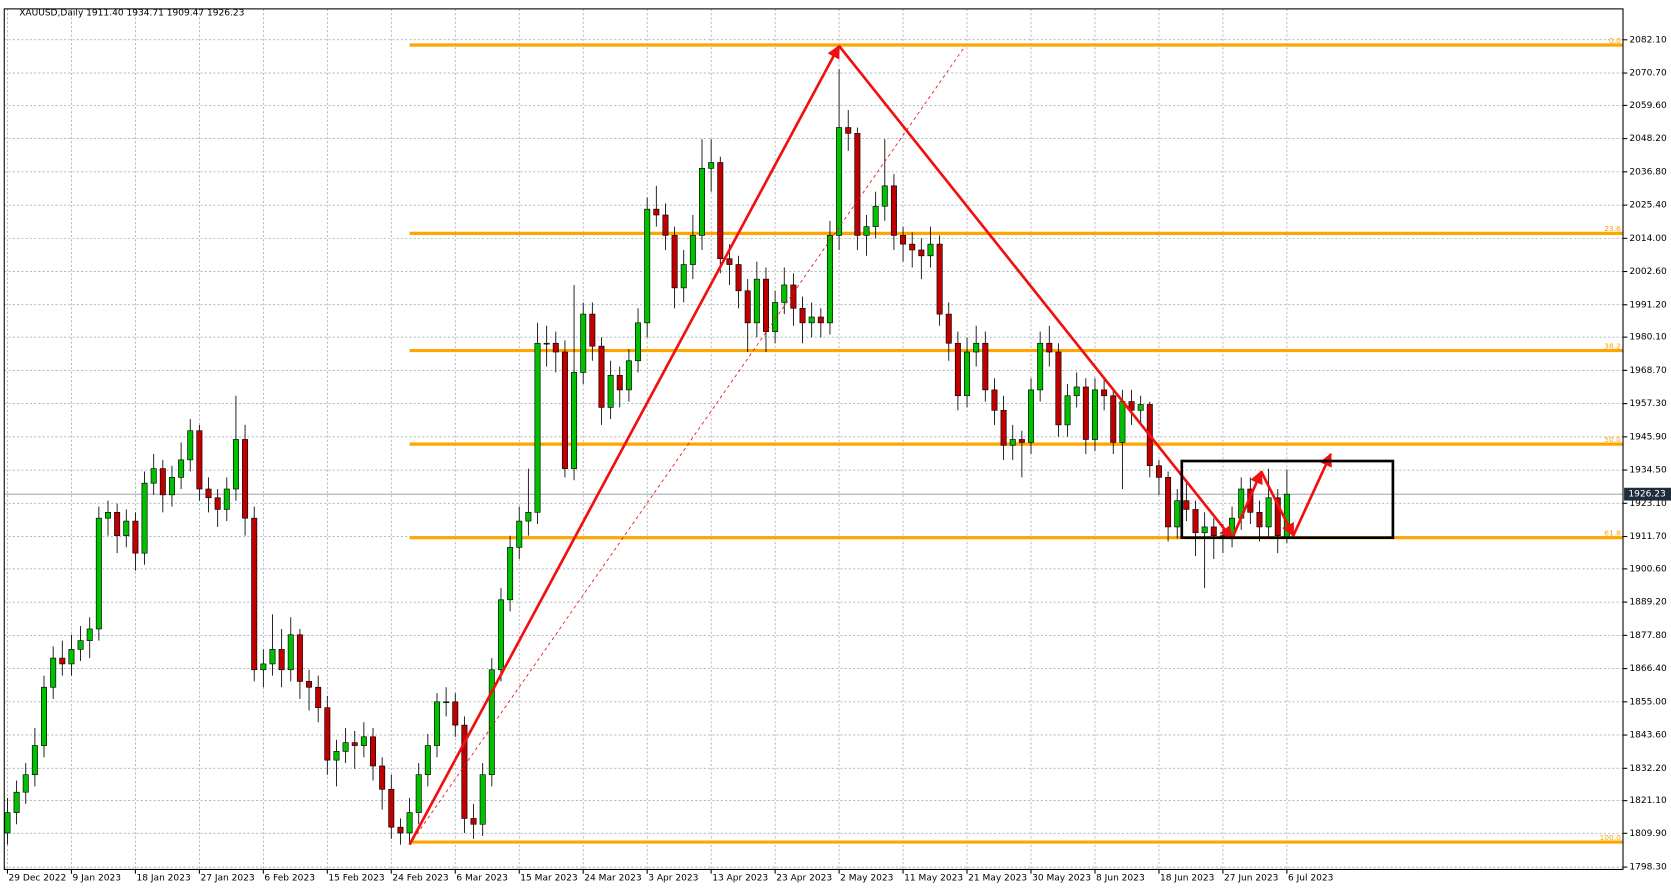  What do you see at coordinates (1648, 106) in the screenshot?
I see `y-tick-label: 2059.60` at bounding box center [1648, 106].